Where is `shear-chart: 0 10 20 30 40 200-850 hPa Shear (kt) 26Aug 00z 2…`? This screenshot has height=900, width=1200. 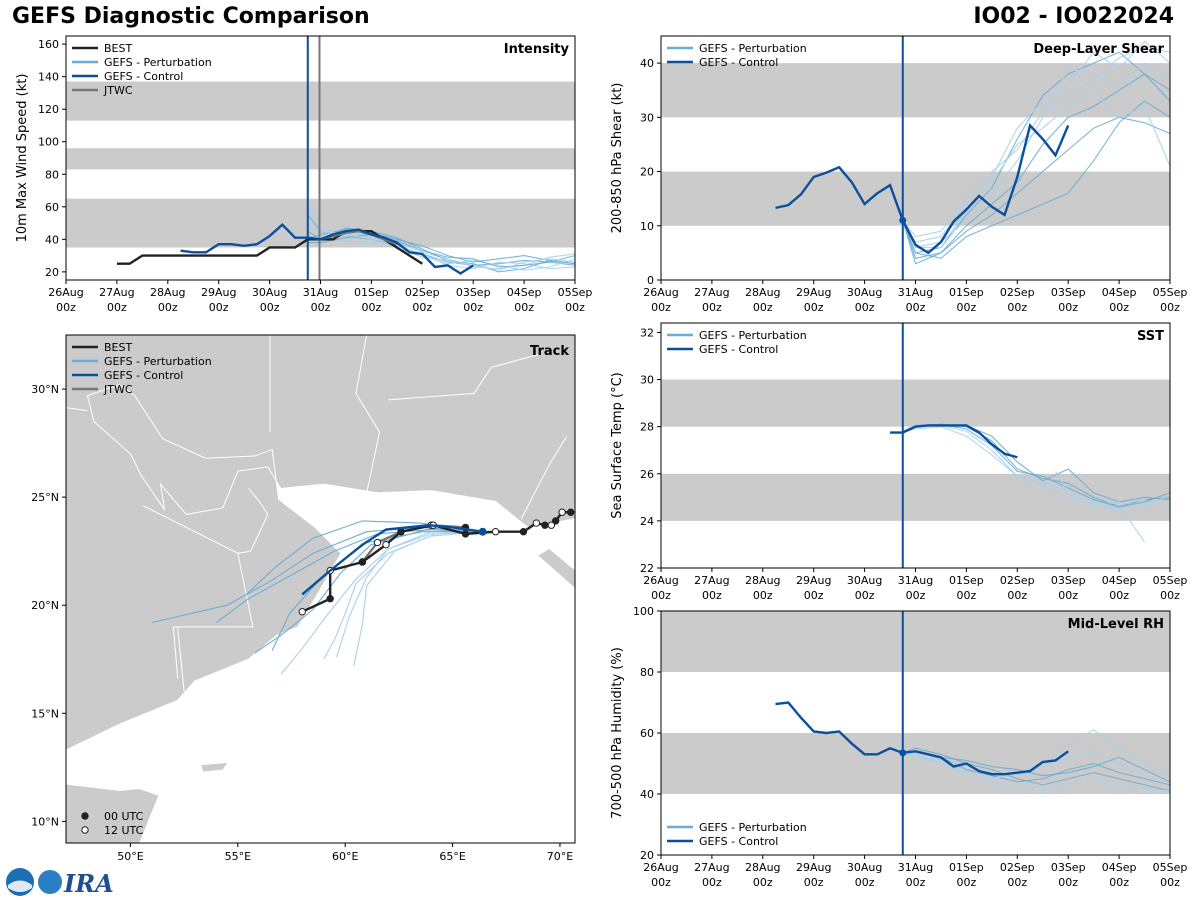
shear-chart: 0 10 20 30 40 200-850 hPa Shear (kt) 26Aug 00z 2… is located at coordinates (898, 174).